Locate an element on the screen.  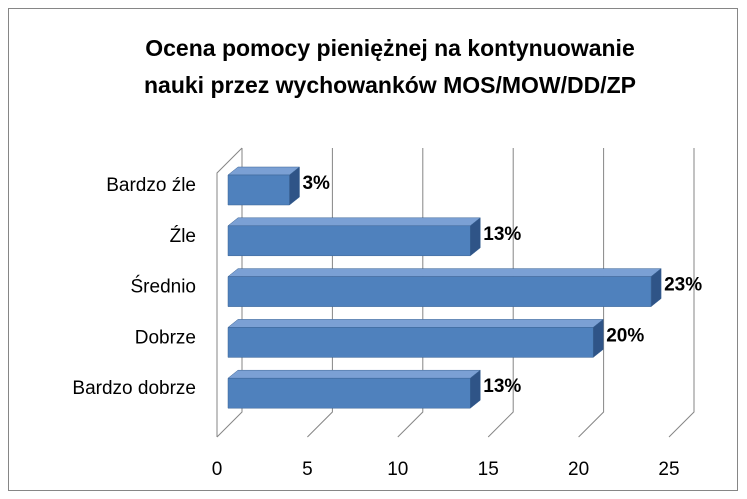
category-label: Źle is located at coordinates (183, 236).